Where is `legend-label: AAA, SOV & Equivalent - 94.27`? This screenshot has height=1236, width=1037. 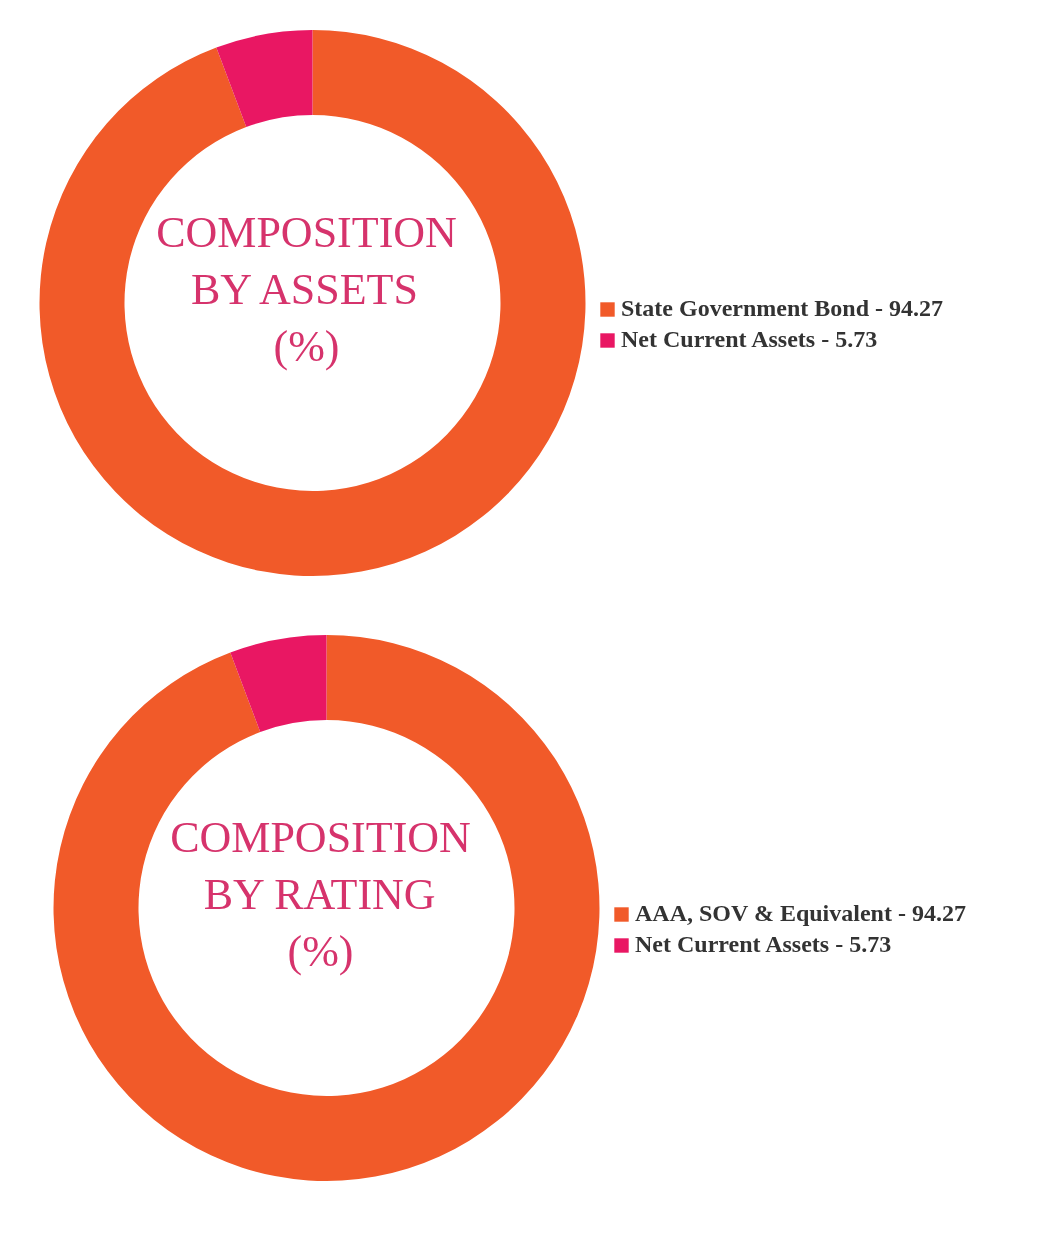 legend-label: AAA, SOV & Equivalent - 94.27 is located at coordinates (800, 913).